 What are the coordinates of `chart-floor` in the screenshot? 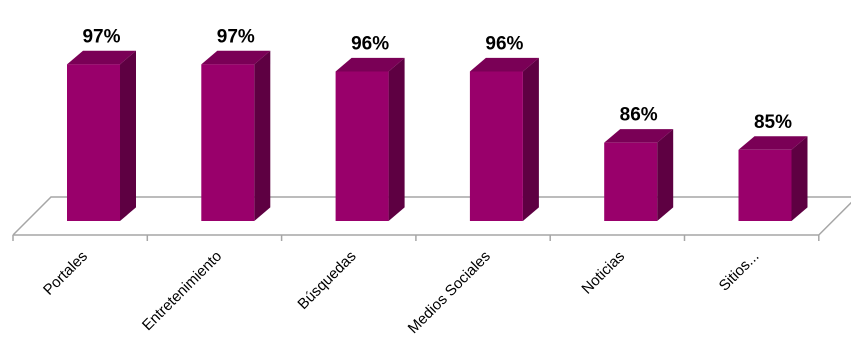 It's located at (431, 218).